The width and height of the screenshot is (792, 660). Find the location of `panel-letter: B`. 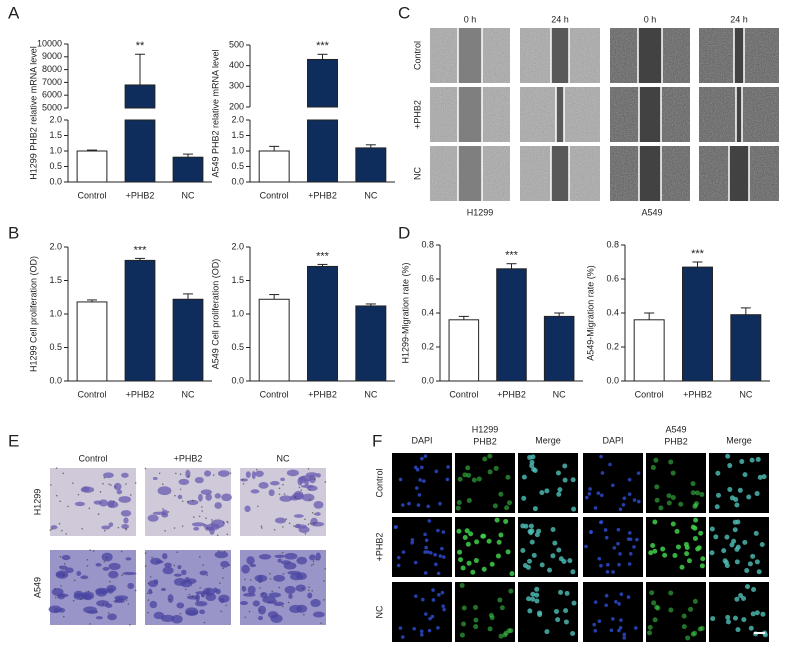

panel-letter: B is located at coordinates (13, 232).